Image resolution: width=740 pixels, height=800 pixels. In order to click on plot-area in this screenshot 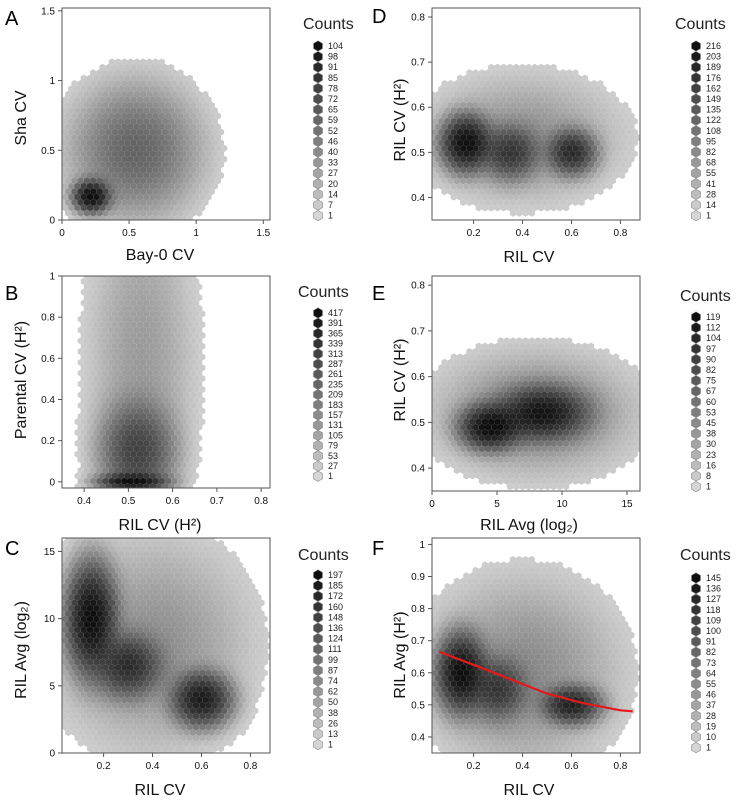, I will do `click(536, 114)`.